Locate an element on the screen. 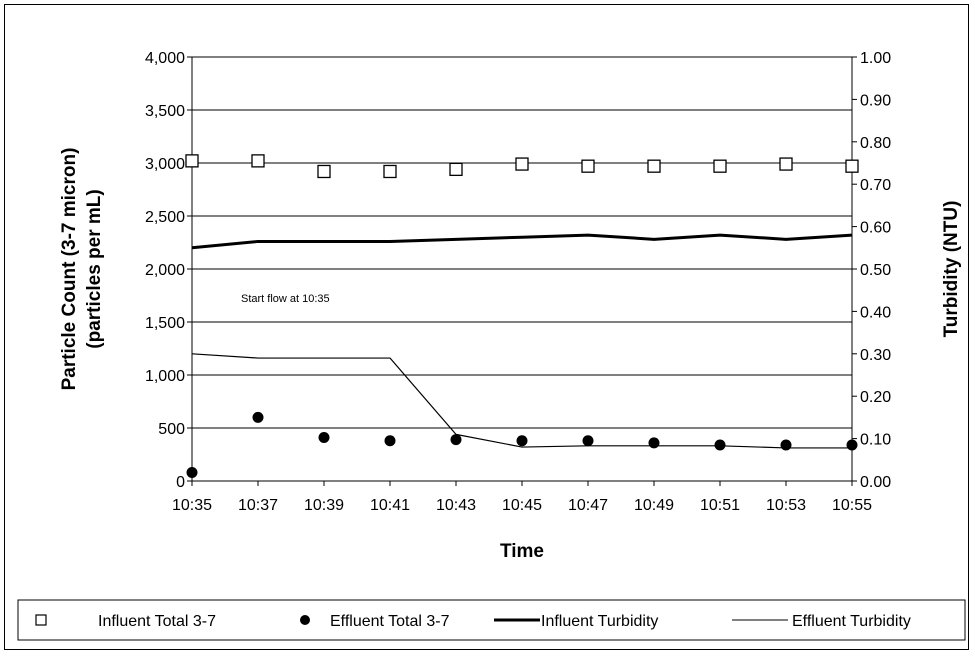 This screenshot has width=975, height=656. legend-marker-influent-total is located at coordinates (41, 620).